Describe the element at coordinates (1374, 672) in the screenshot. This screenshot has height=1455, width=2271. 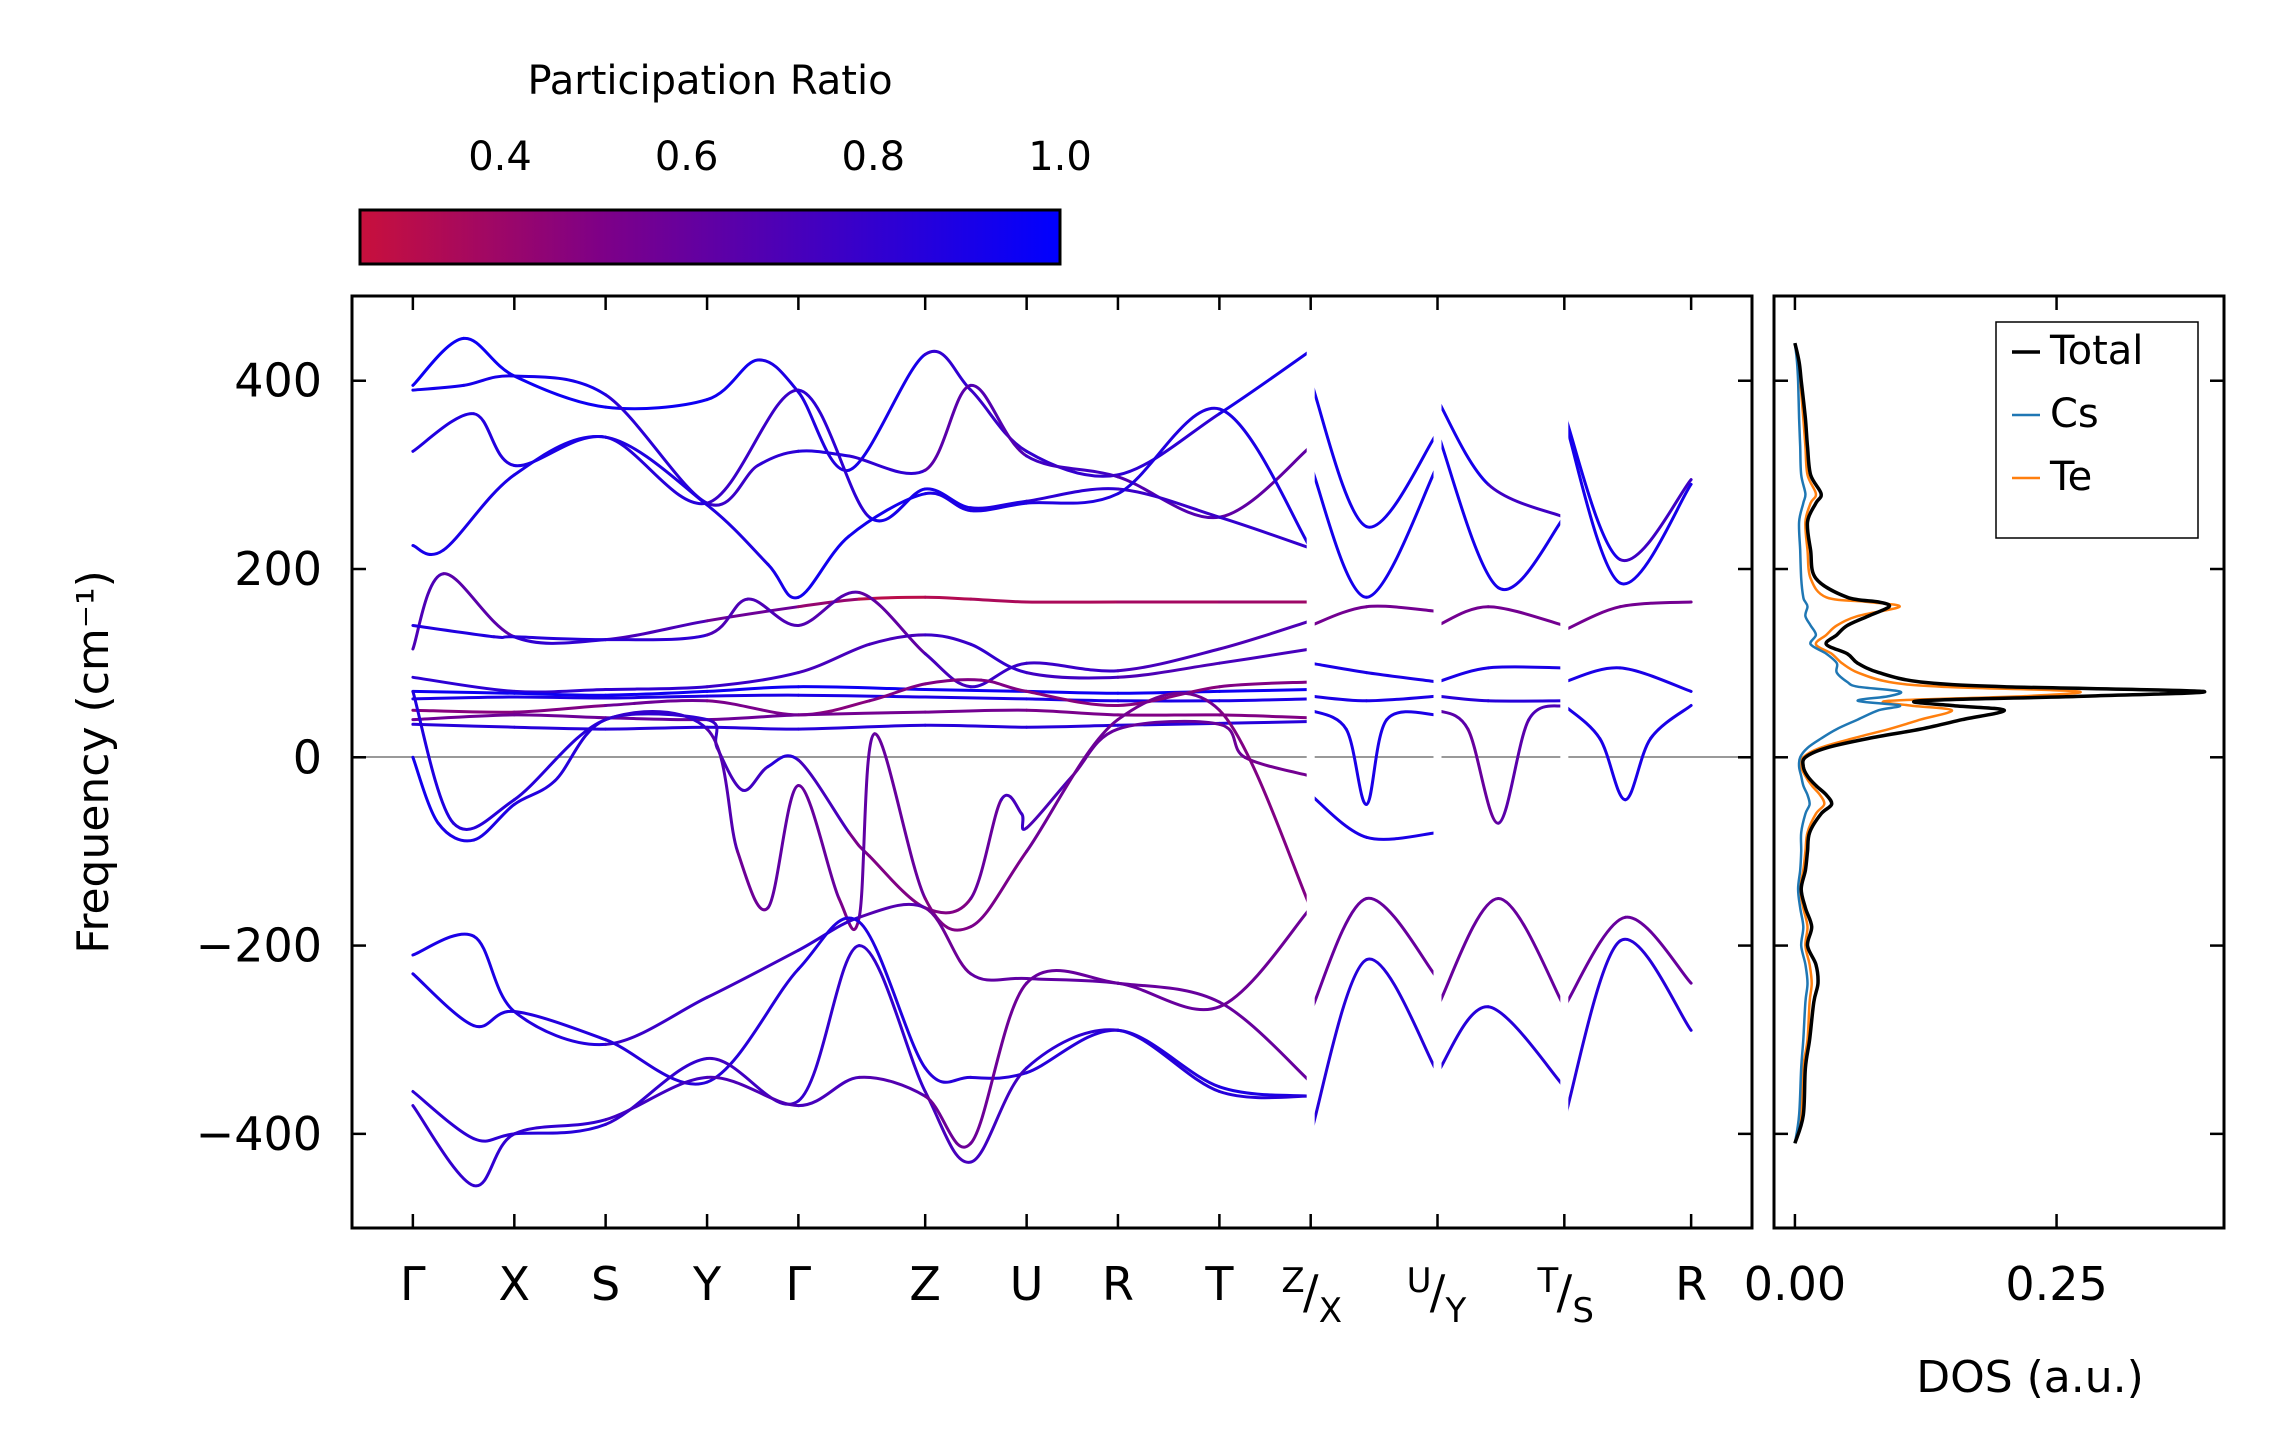
I see `band-seg2-mid-b` at that location.